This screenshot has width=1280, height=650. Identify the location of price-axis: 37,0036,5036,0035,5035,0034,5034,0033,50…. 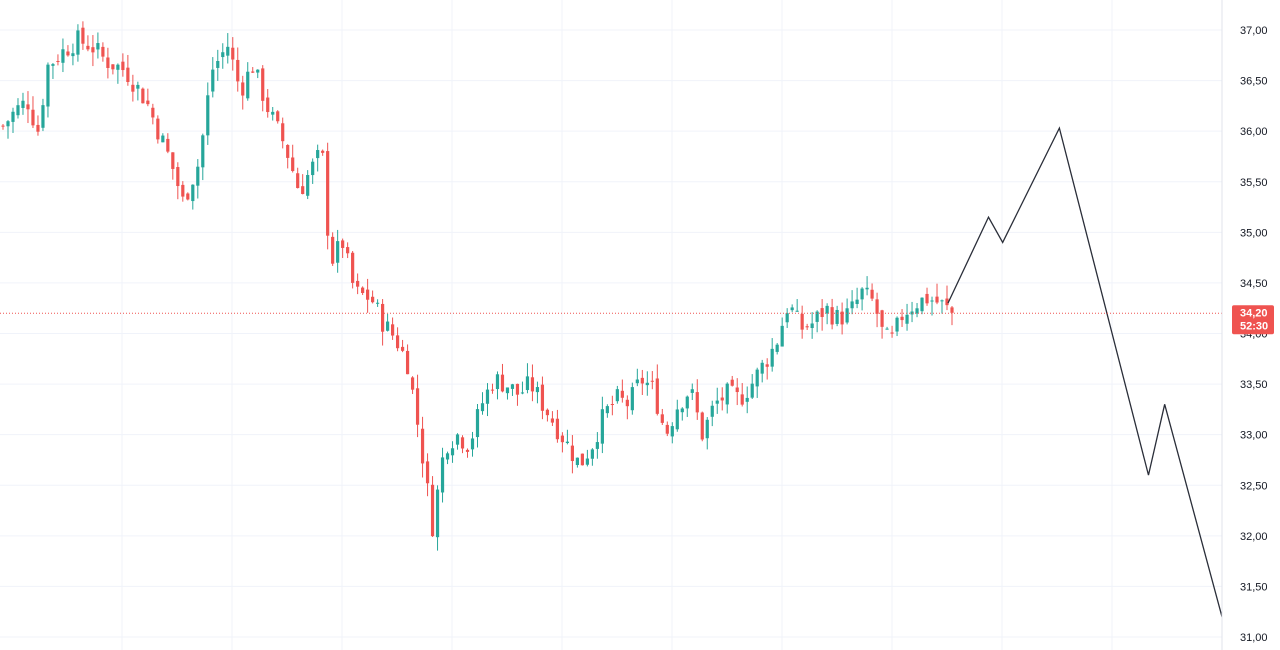
(1250, 325).